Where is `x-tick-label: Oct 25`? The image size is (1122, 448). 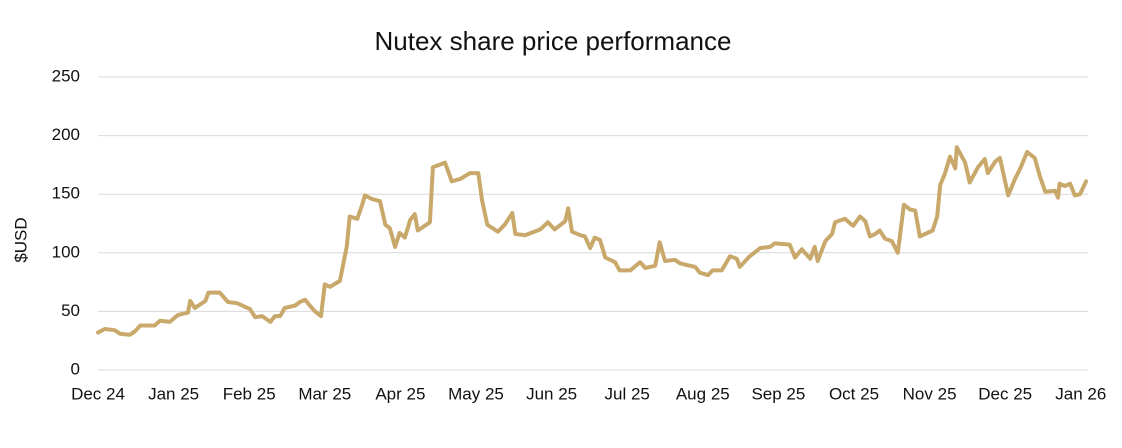 x-tick-label: Oct 25 is located at coordinates (854, 393).